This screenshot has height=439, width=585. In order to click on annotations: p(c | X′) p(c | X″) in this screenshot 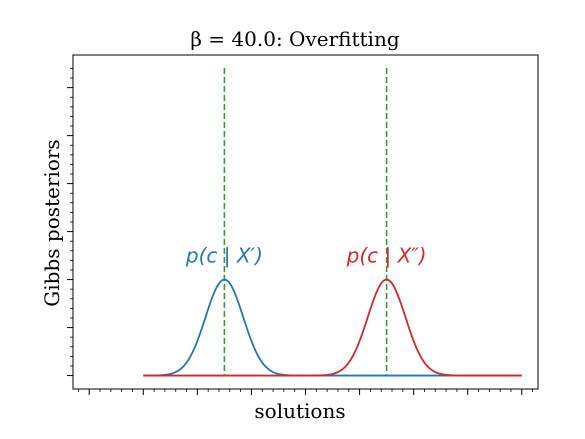, I will do `click(306, 255)`.